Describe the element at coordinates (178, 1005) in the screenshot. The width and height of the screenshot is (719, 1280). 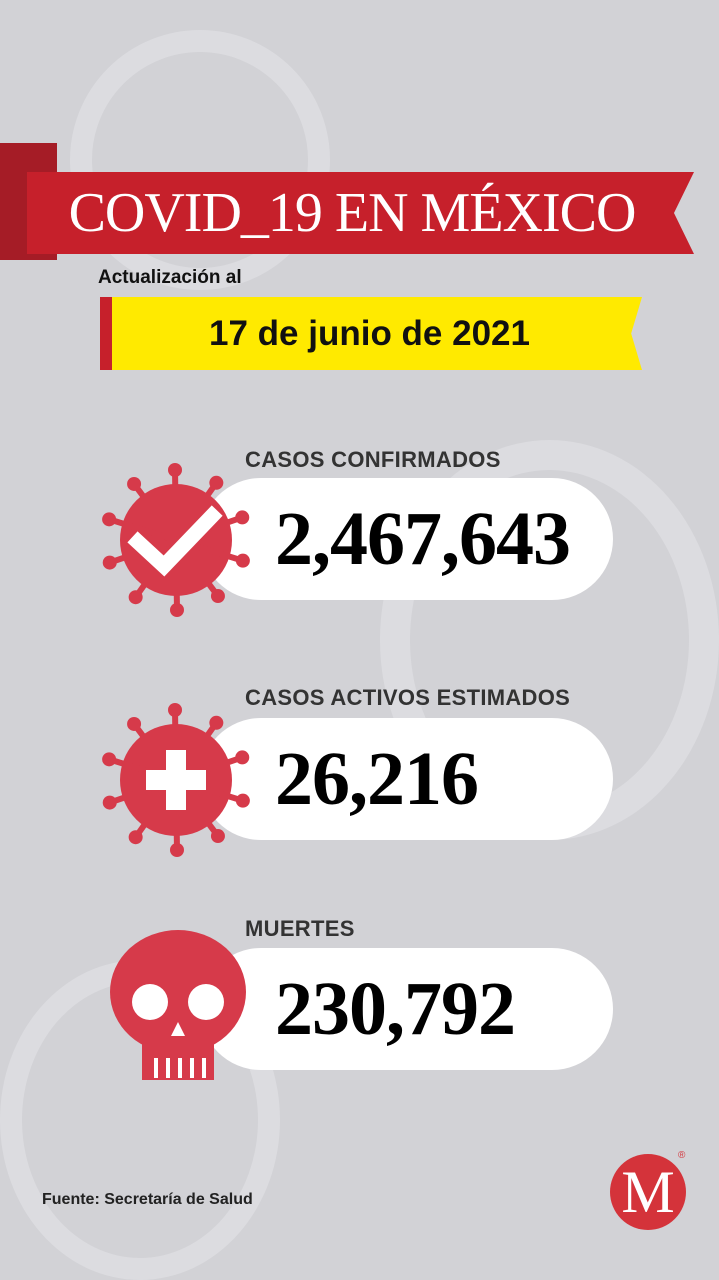
I see `skull-icon` at that location.